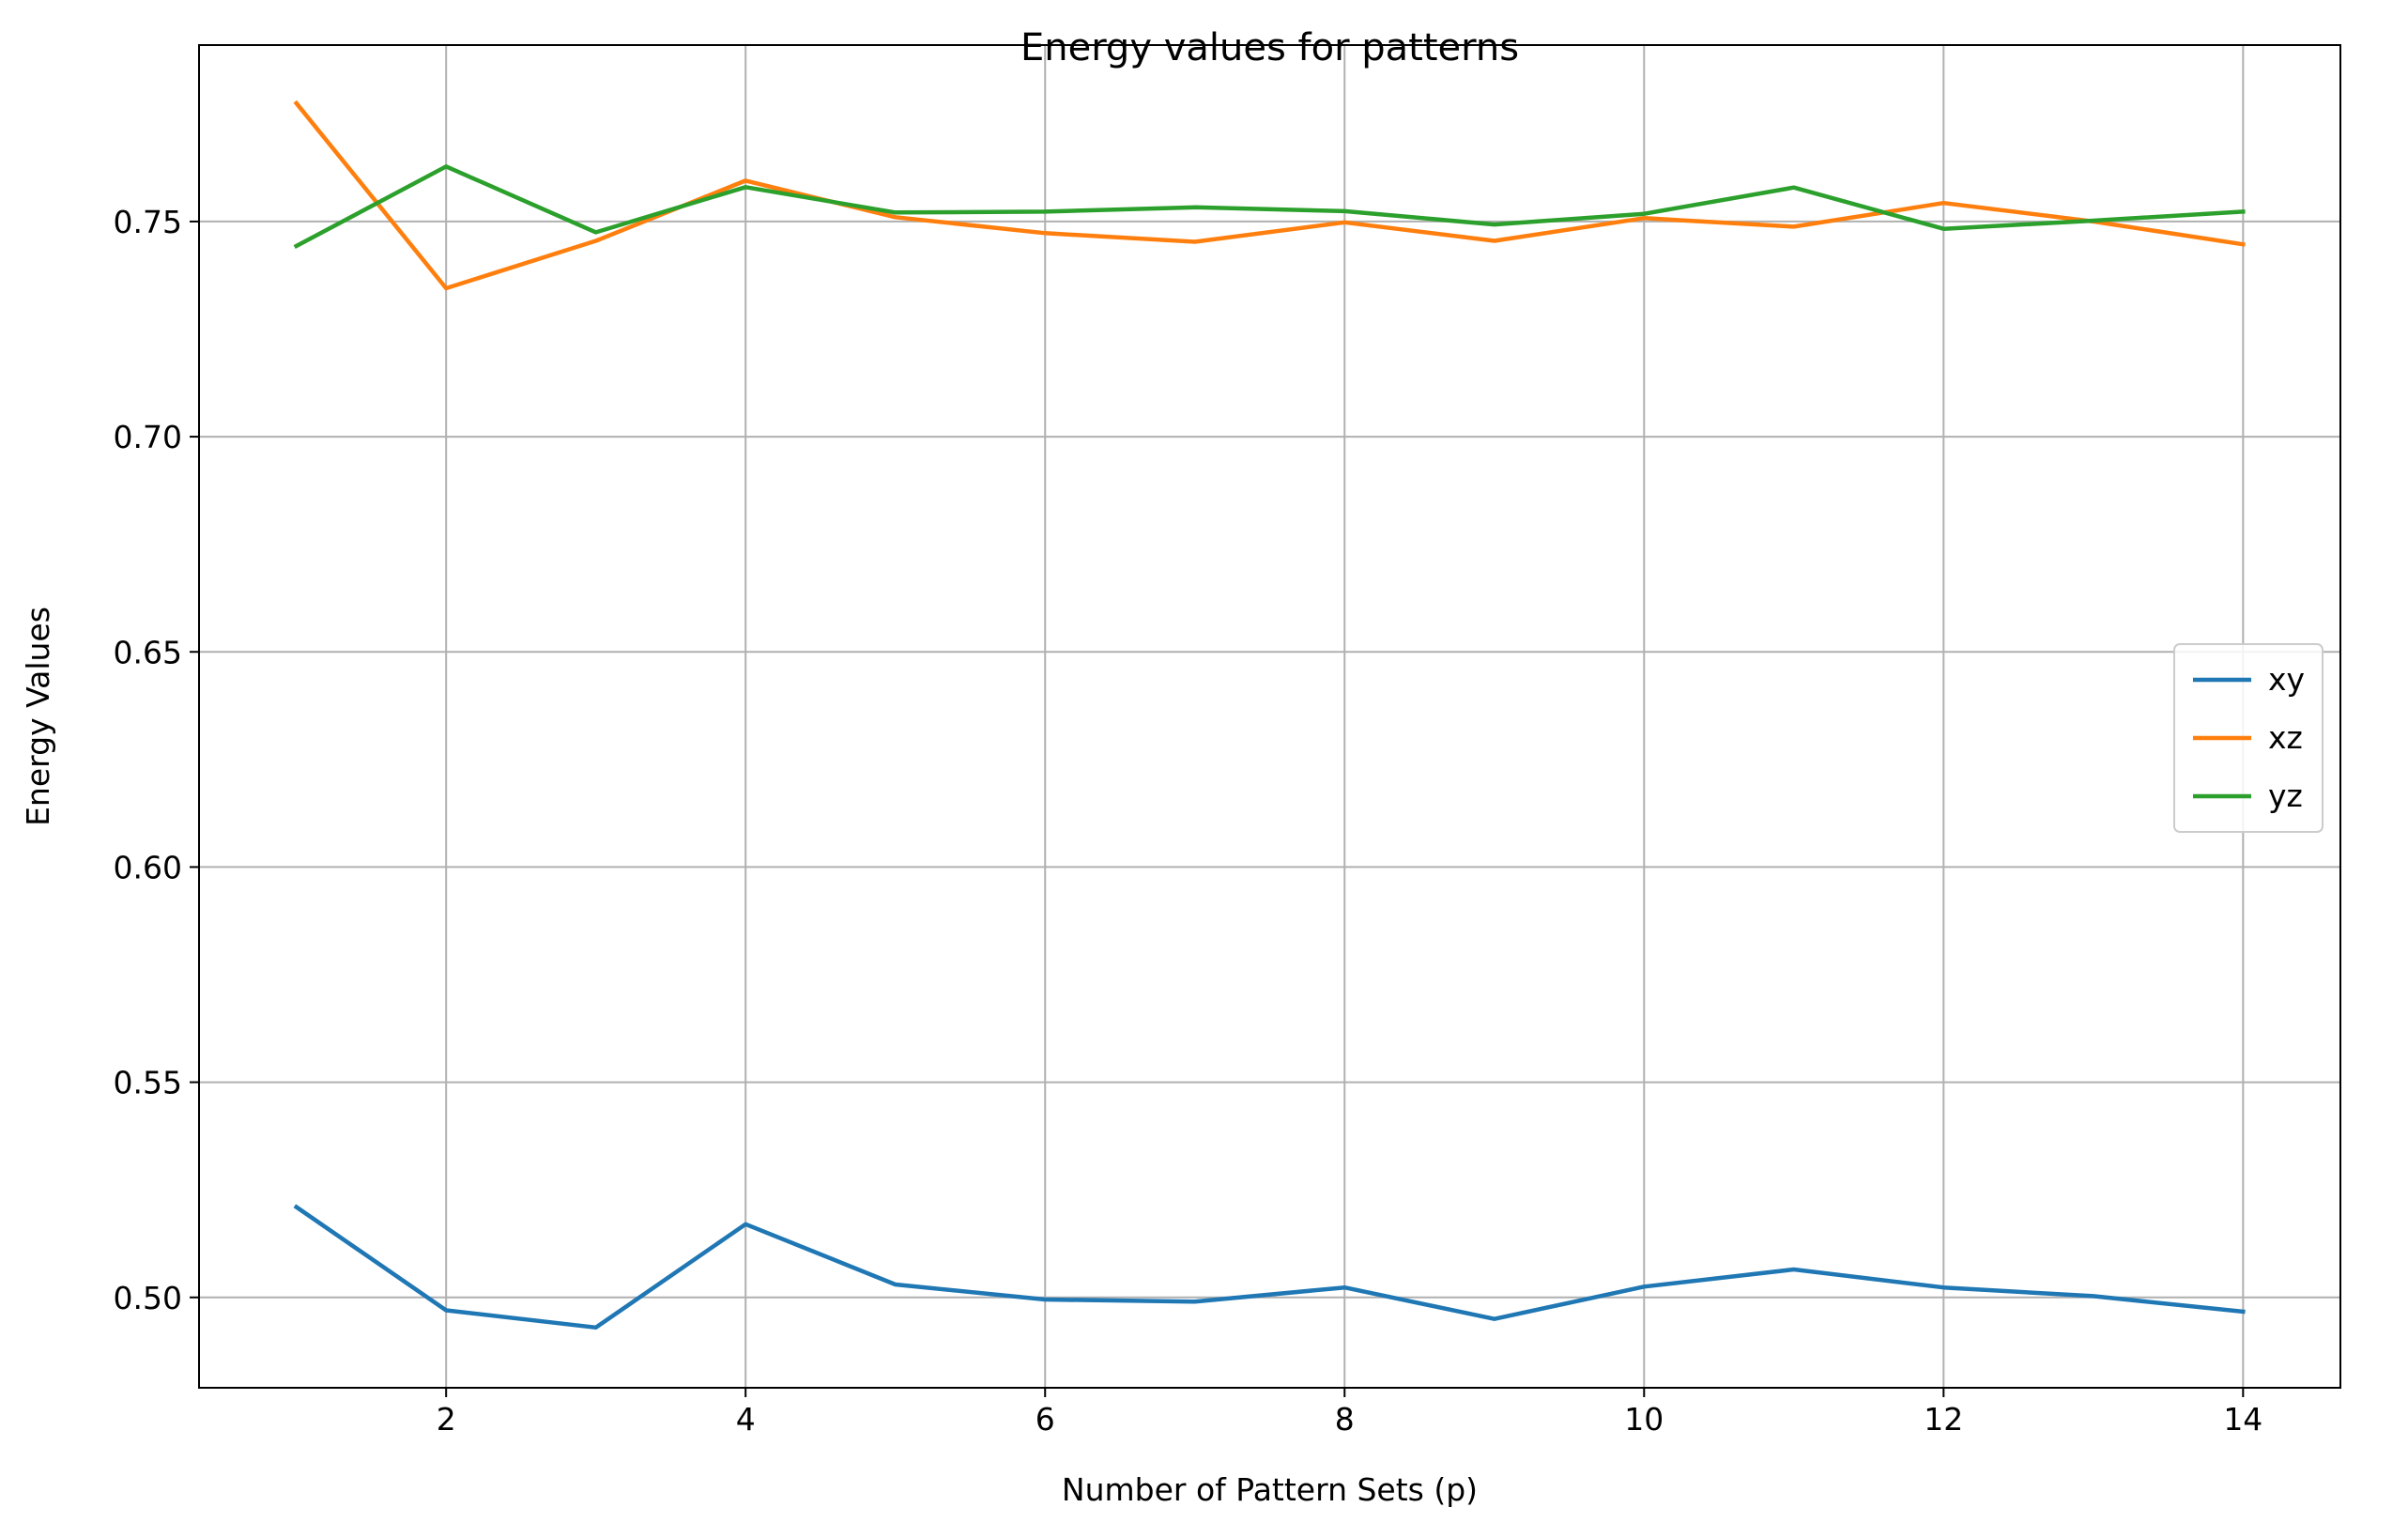 The width and height of the screenshot is (2408, 1538). What do you see at coordinates (1045, 1419) in the screenshot?
I see `x-tick-label: 6` at bounding box center [1045, 1419].